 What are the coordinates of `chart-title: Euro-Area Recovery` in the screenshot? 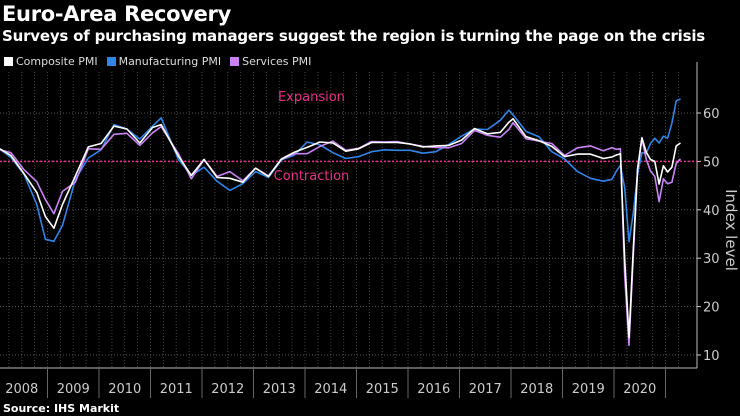 It's located at (116, 14).